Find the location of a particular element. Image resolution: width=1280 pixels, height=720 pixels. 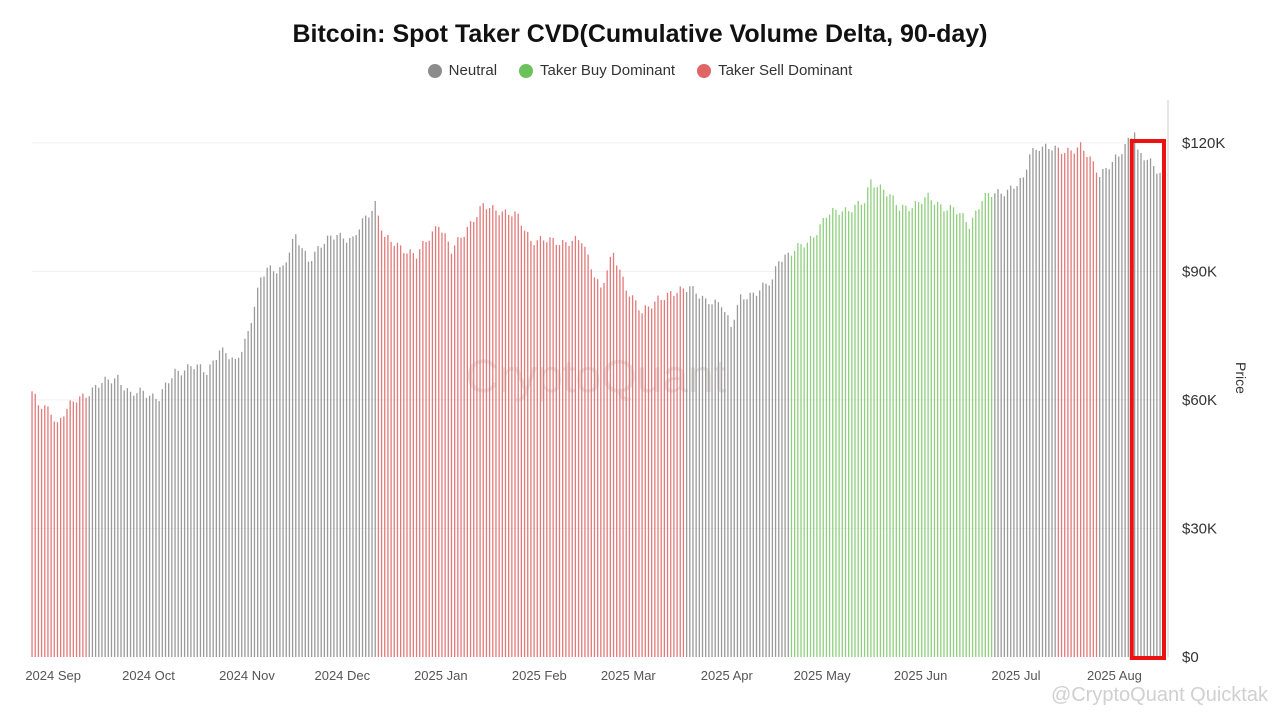

y-tick-label: $120K is located at coordinates (1203, 143).